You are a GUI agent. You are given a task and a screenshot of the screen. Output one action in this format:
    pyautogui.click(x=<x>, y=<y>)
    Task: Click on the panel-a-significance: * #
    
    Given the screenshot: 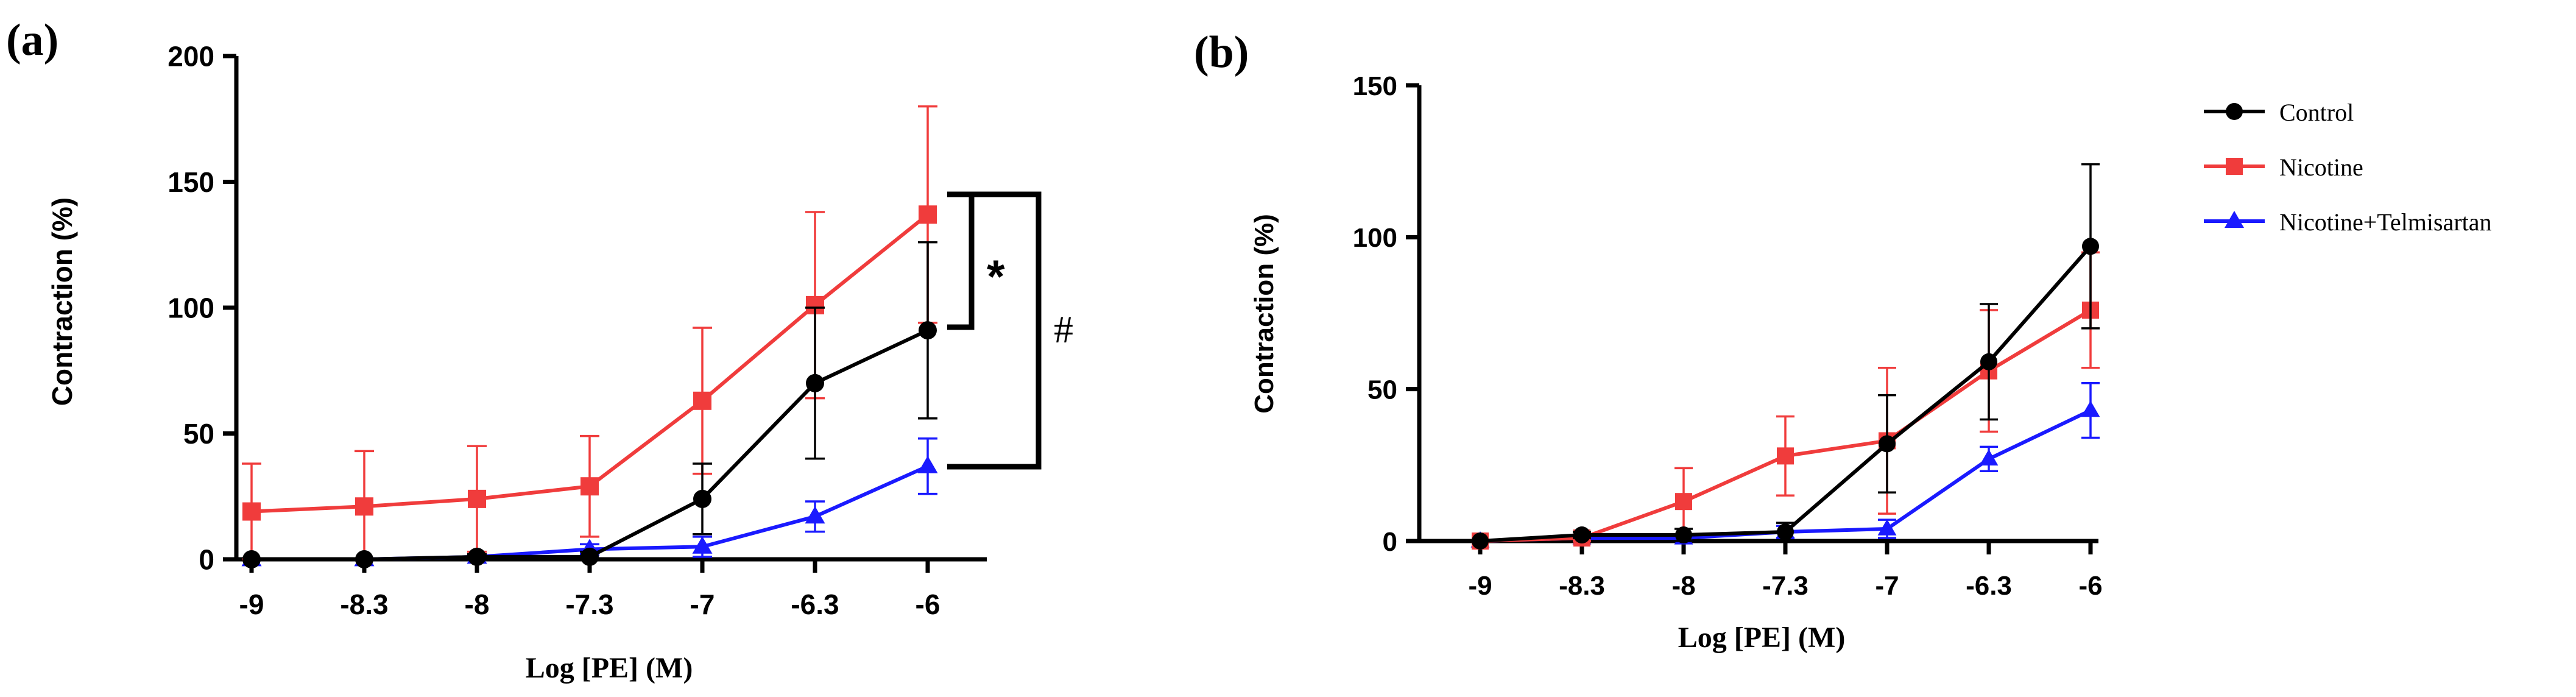 What is the action you would take?
    pyautogui.click(x=1010, y=330)
    